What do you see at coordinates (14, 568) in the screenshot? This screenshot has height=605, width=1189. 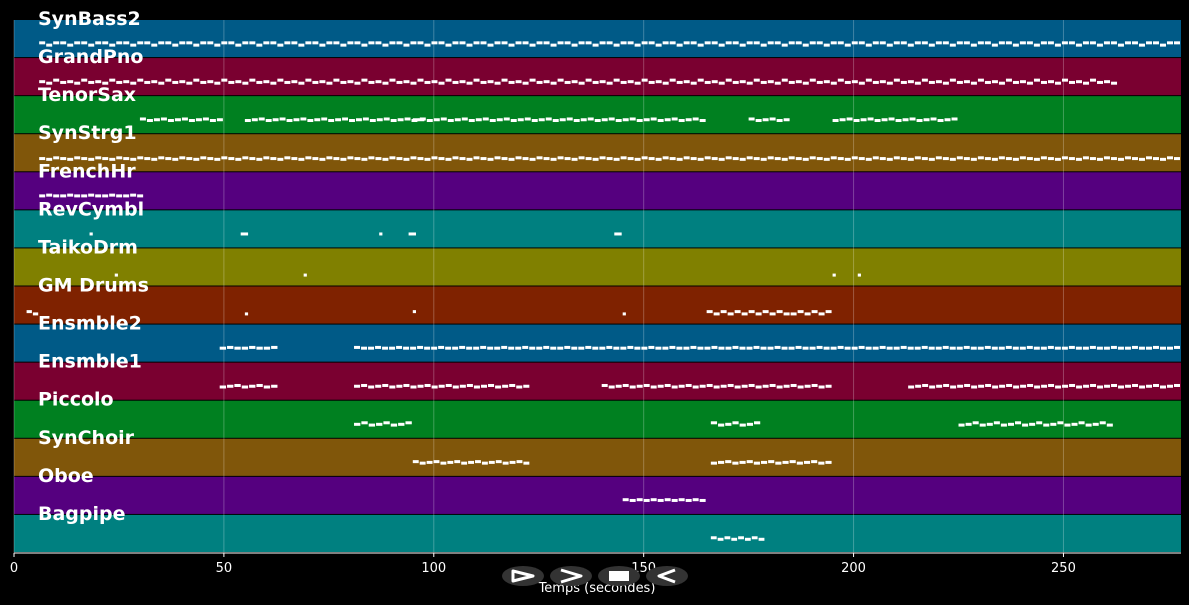 I see `x-tick-label-0: 0` at bounding box center [14, 568].